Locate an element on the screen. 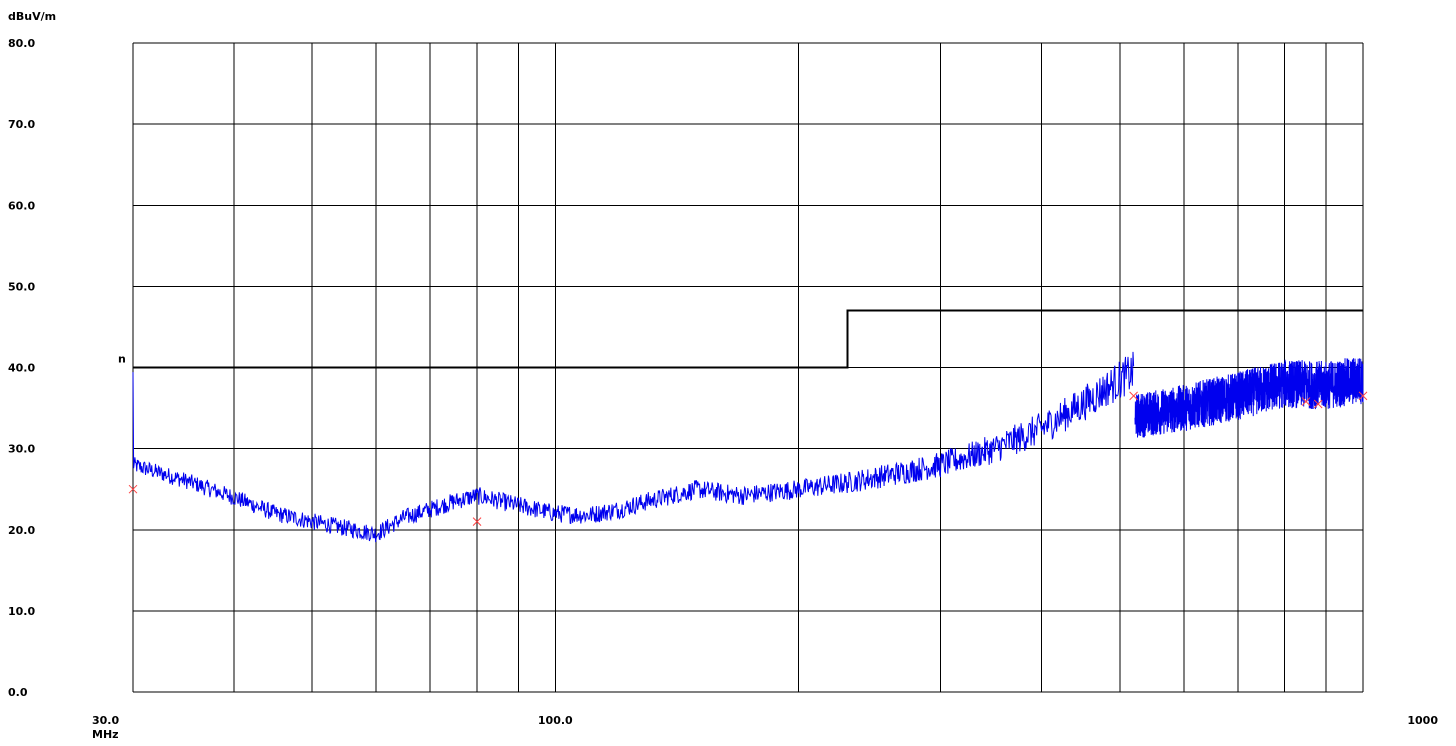  y-tick-label: 50.0 is located at coordinates (21, 286).